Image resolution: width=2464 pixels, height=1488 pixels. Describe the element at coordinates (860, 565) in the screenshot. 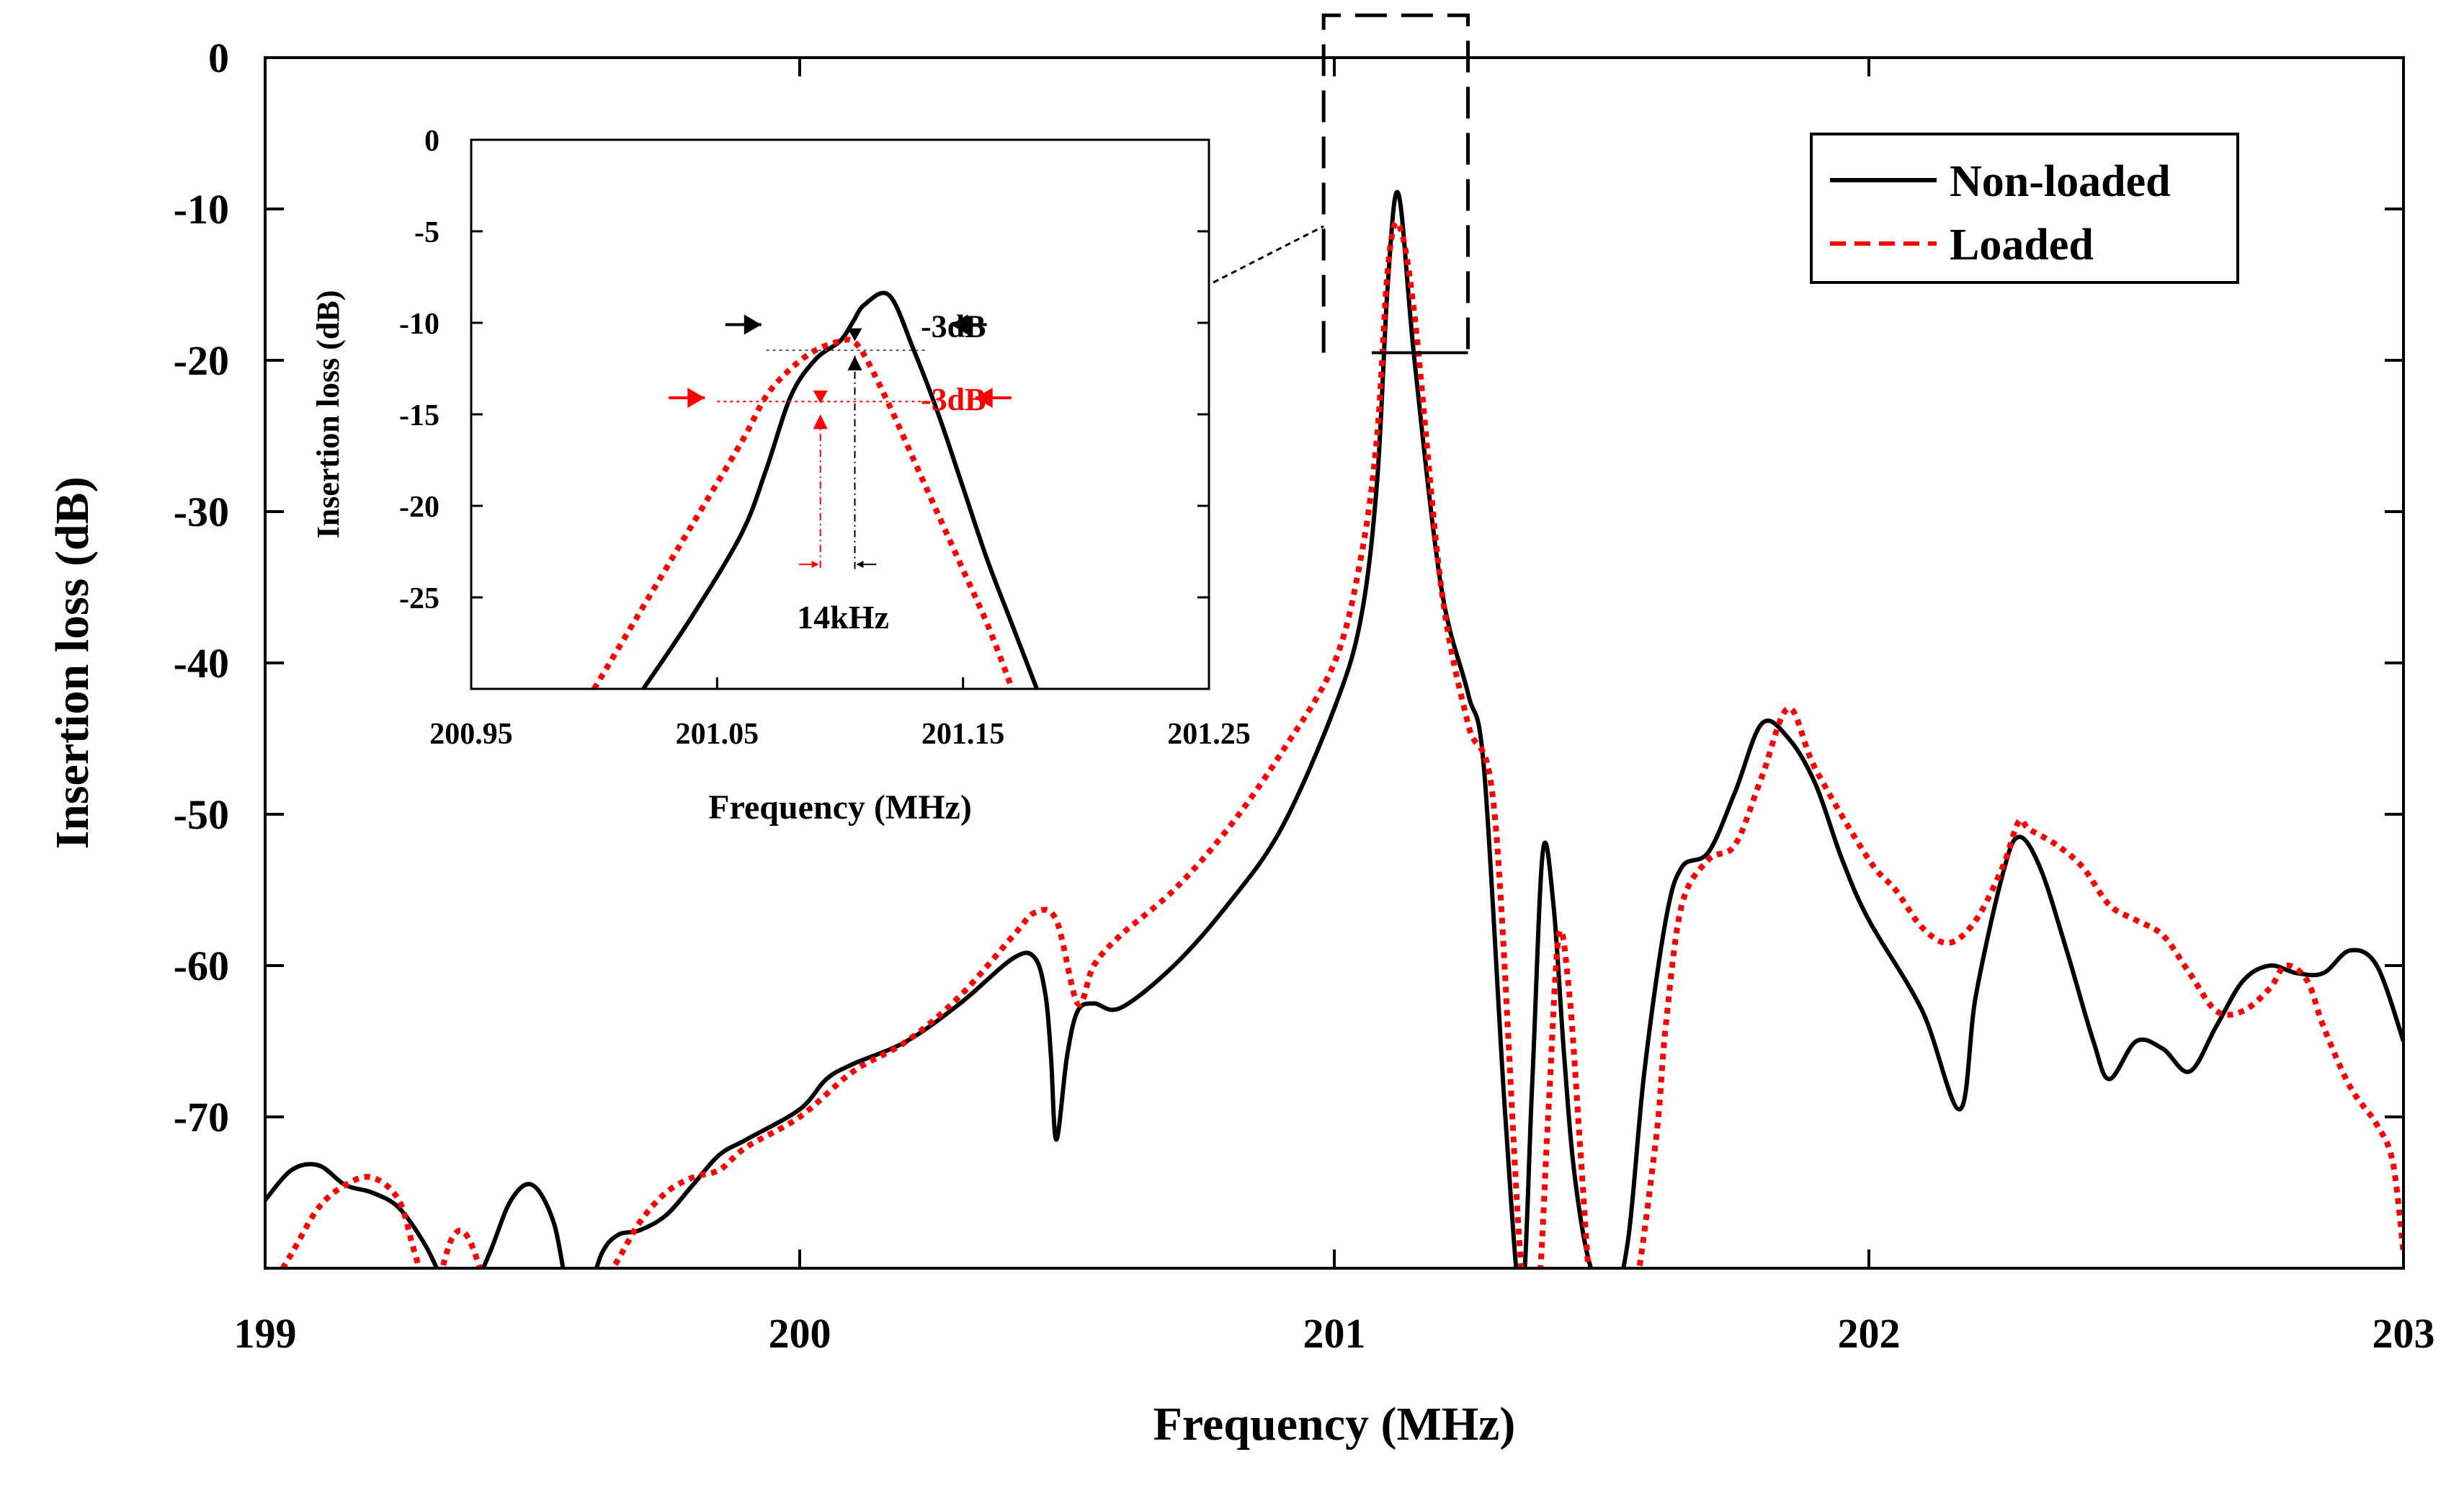

I see `inset-14khz-black-arrow-head` at that location.